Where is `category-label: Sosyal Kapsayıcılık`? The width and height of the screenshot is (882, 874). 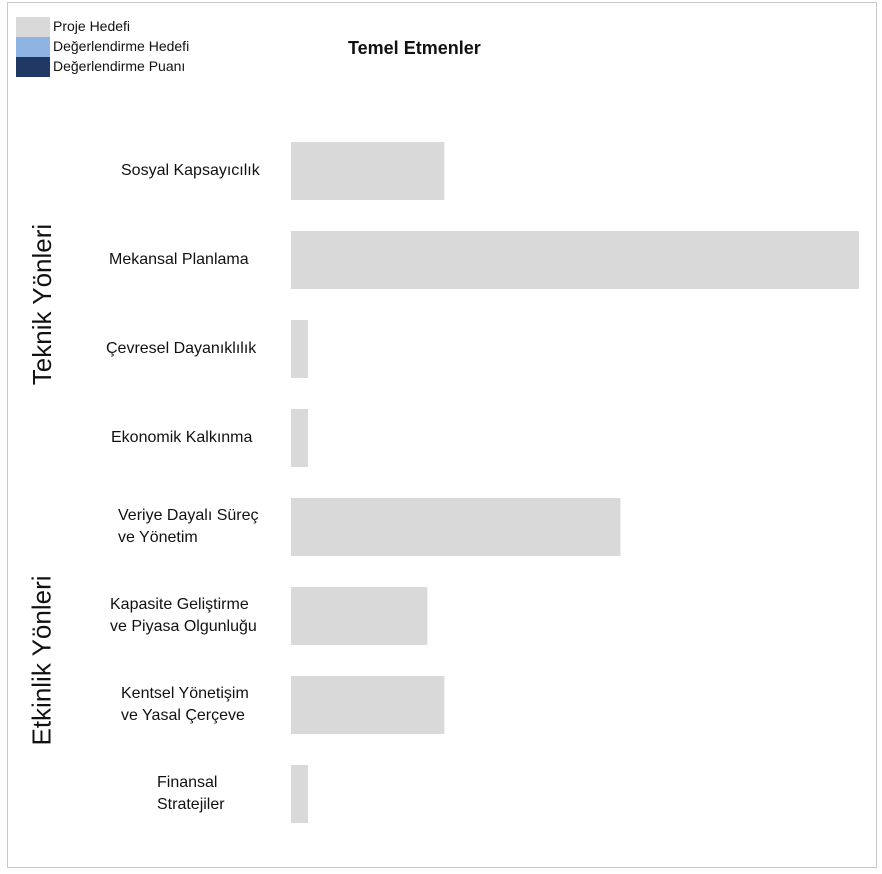 category-label: Sosyal Kapsayıcılık is located at coordinates (190, 170).